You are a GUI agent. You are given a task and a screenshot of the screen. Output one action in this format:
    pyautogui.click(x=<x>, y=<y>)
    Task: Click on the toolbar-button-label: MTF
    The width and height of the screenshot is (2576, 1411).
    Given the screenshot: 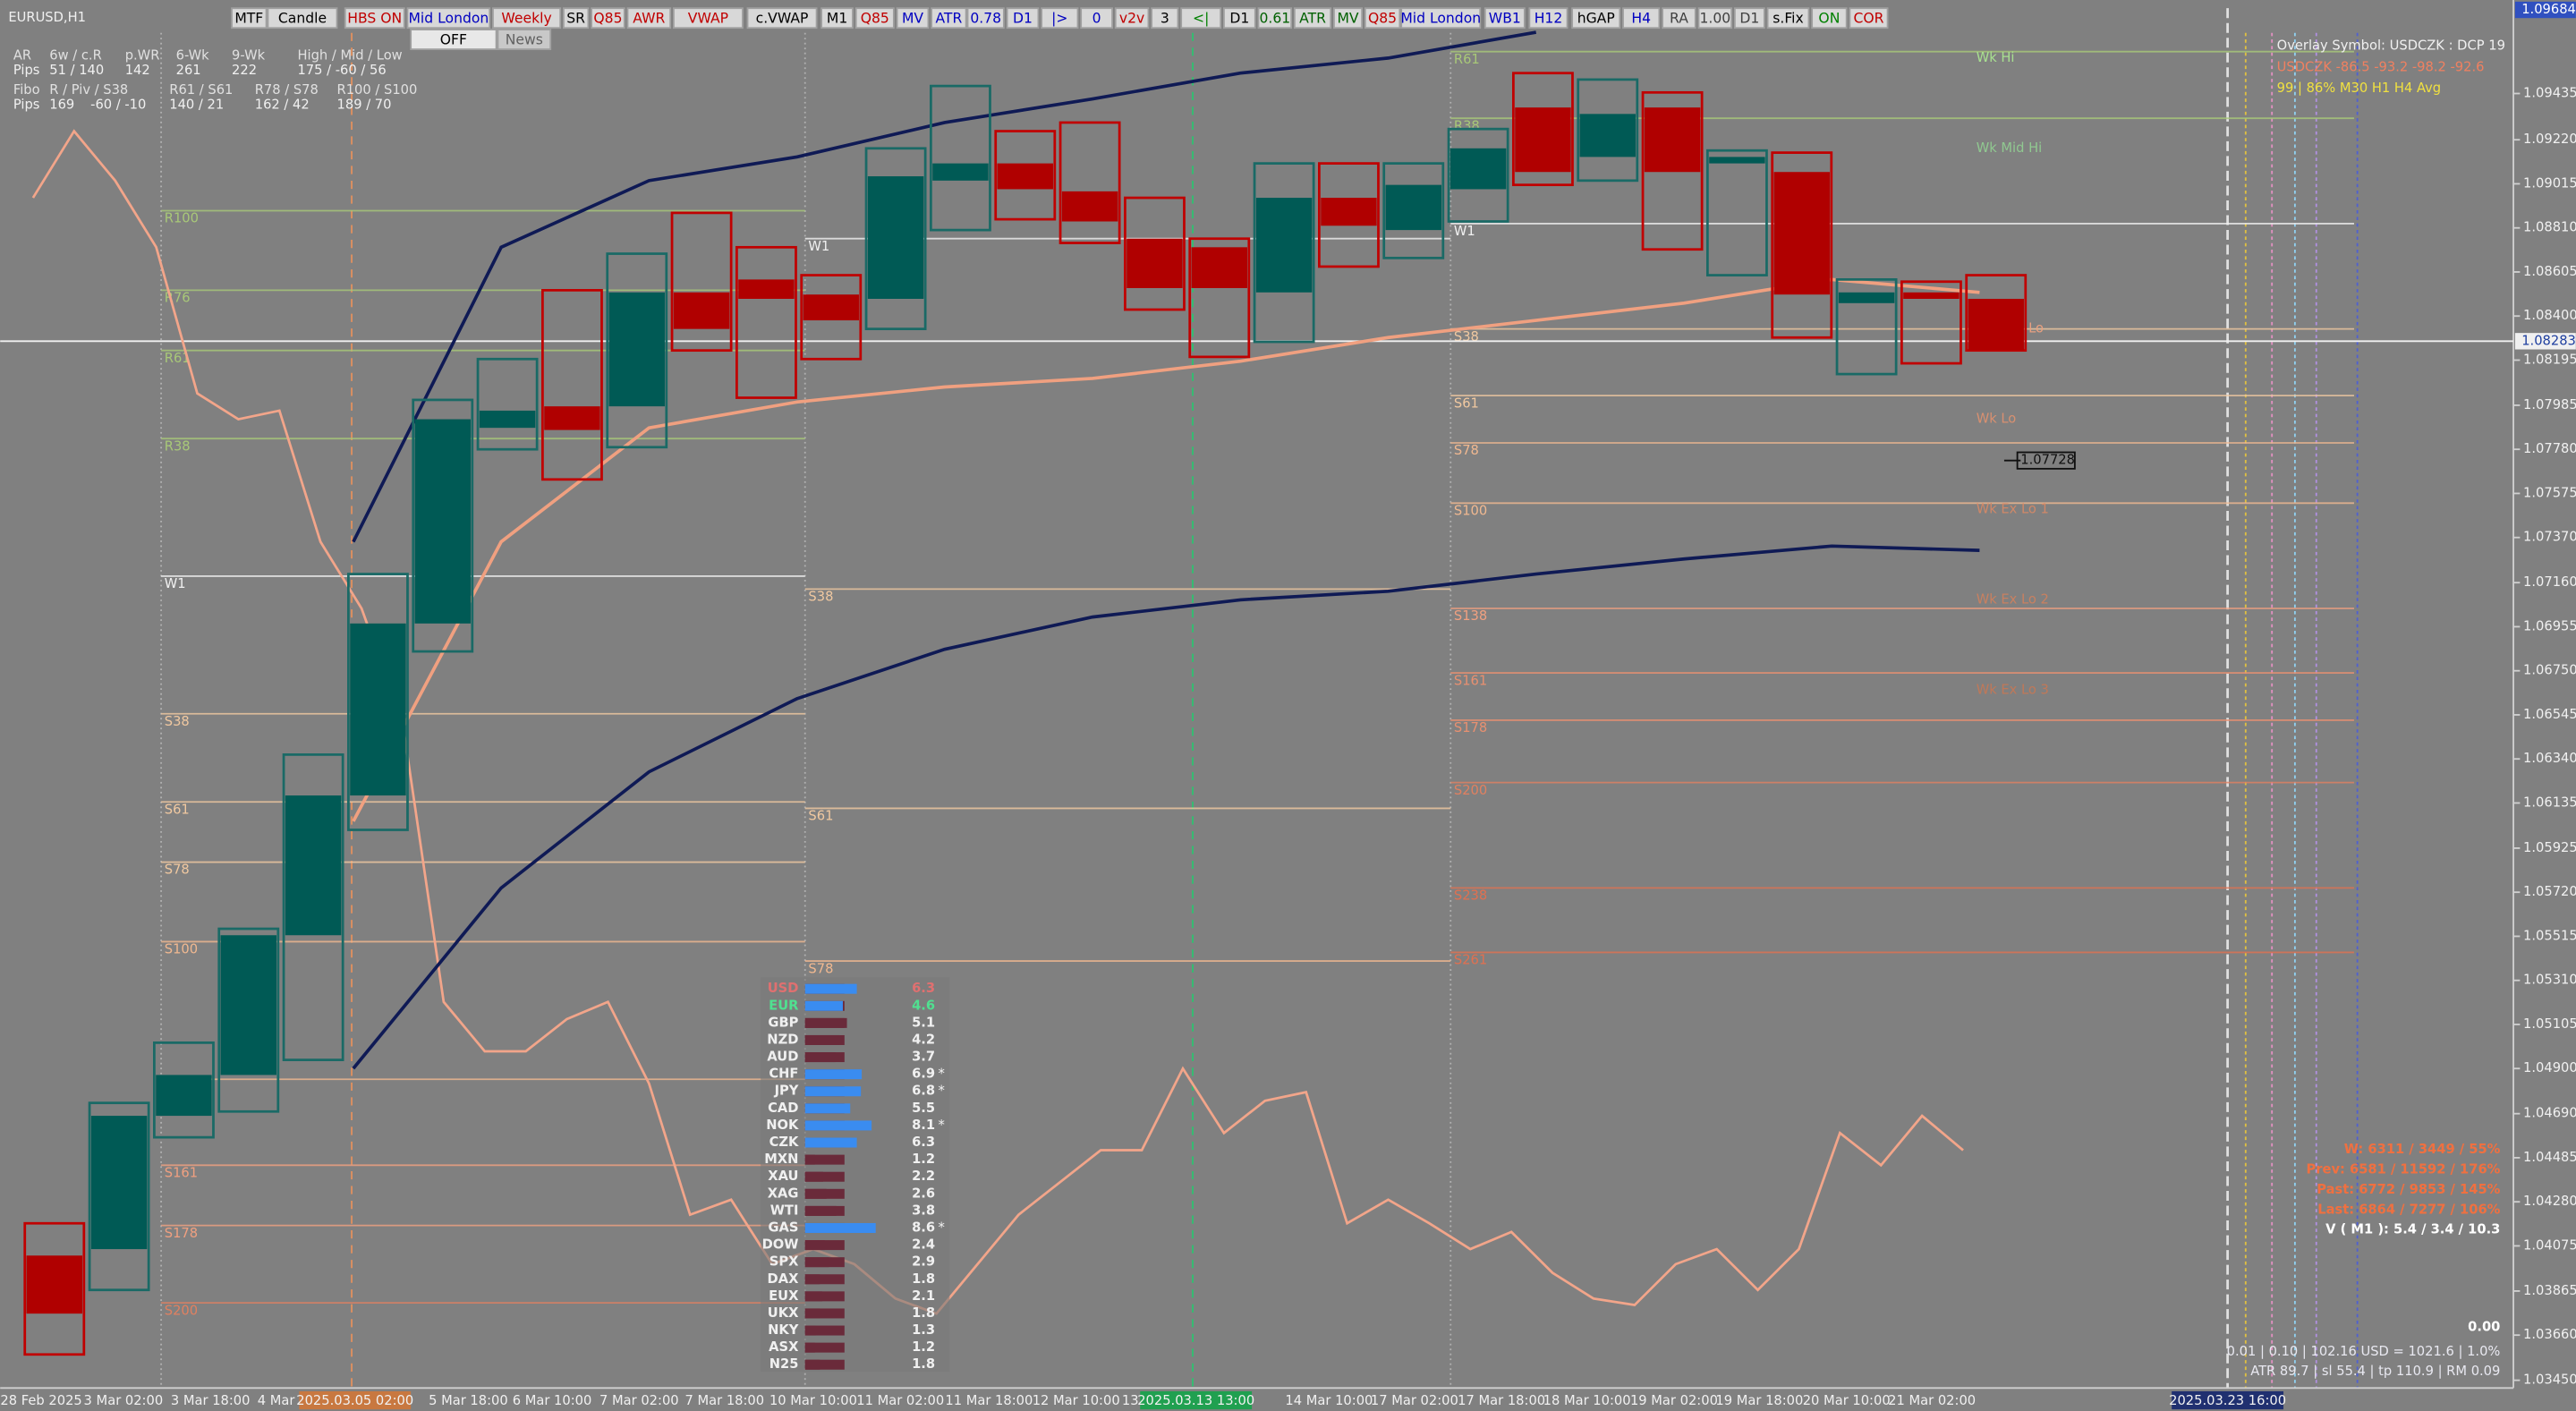 What is the action you would take?
    pyautogui.click(x=248, y=19)
    